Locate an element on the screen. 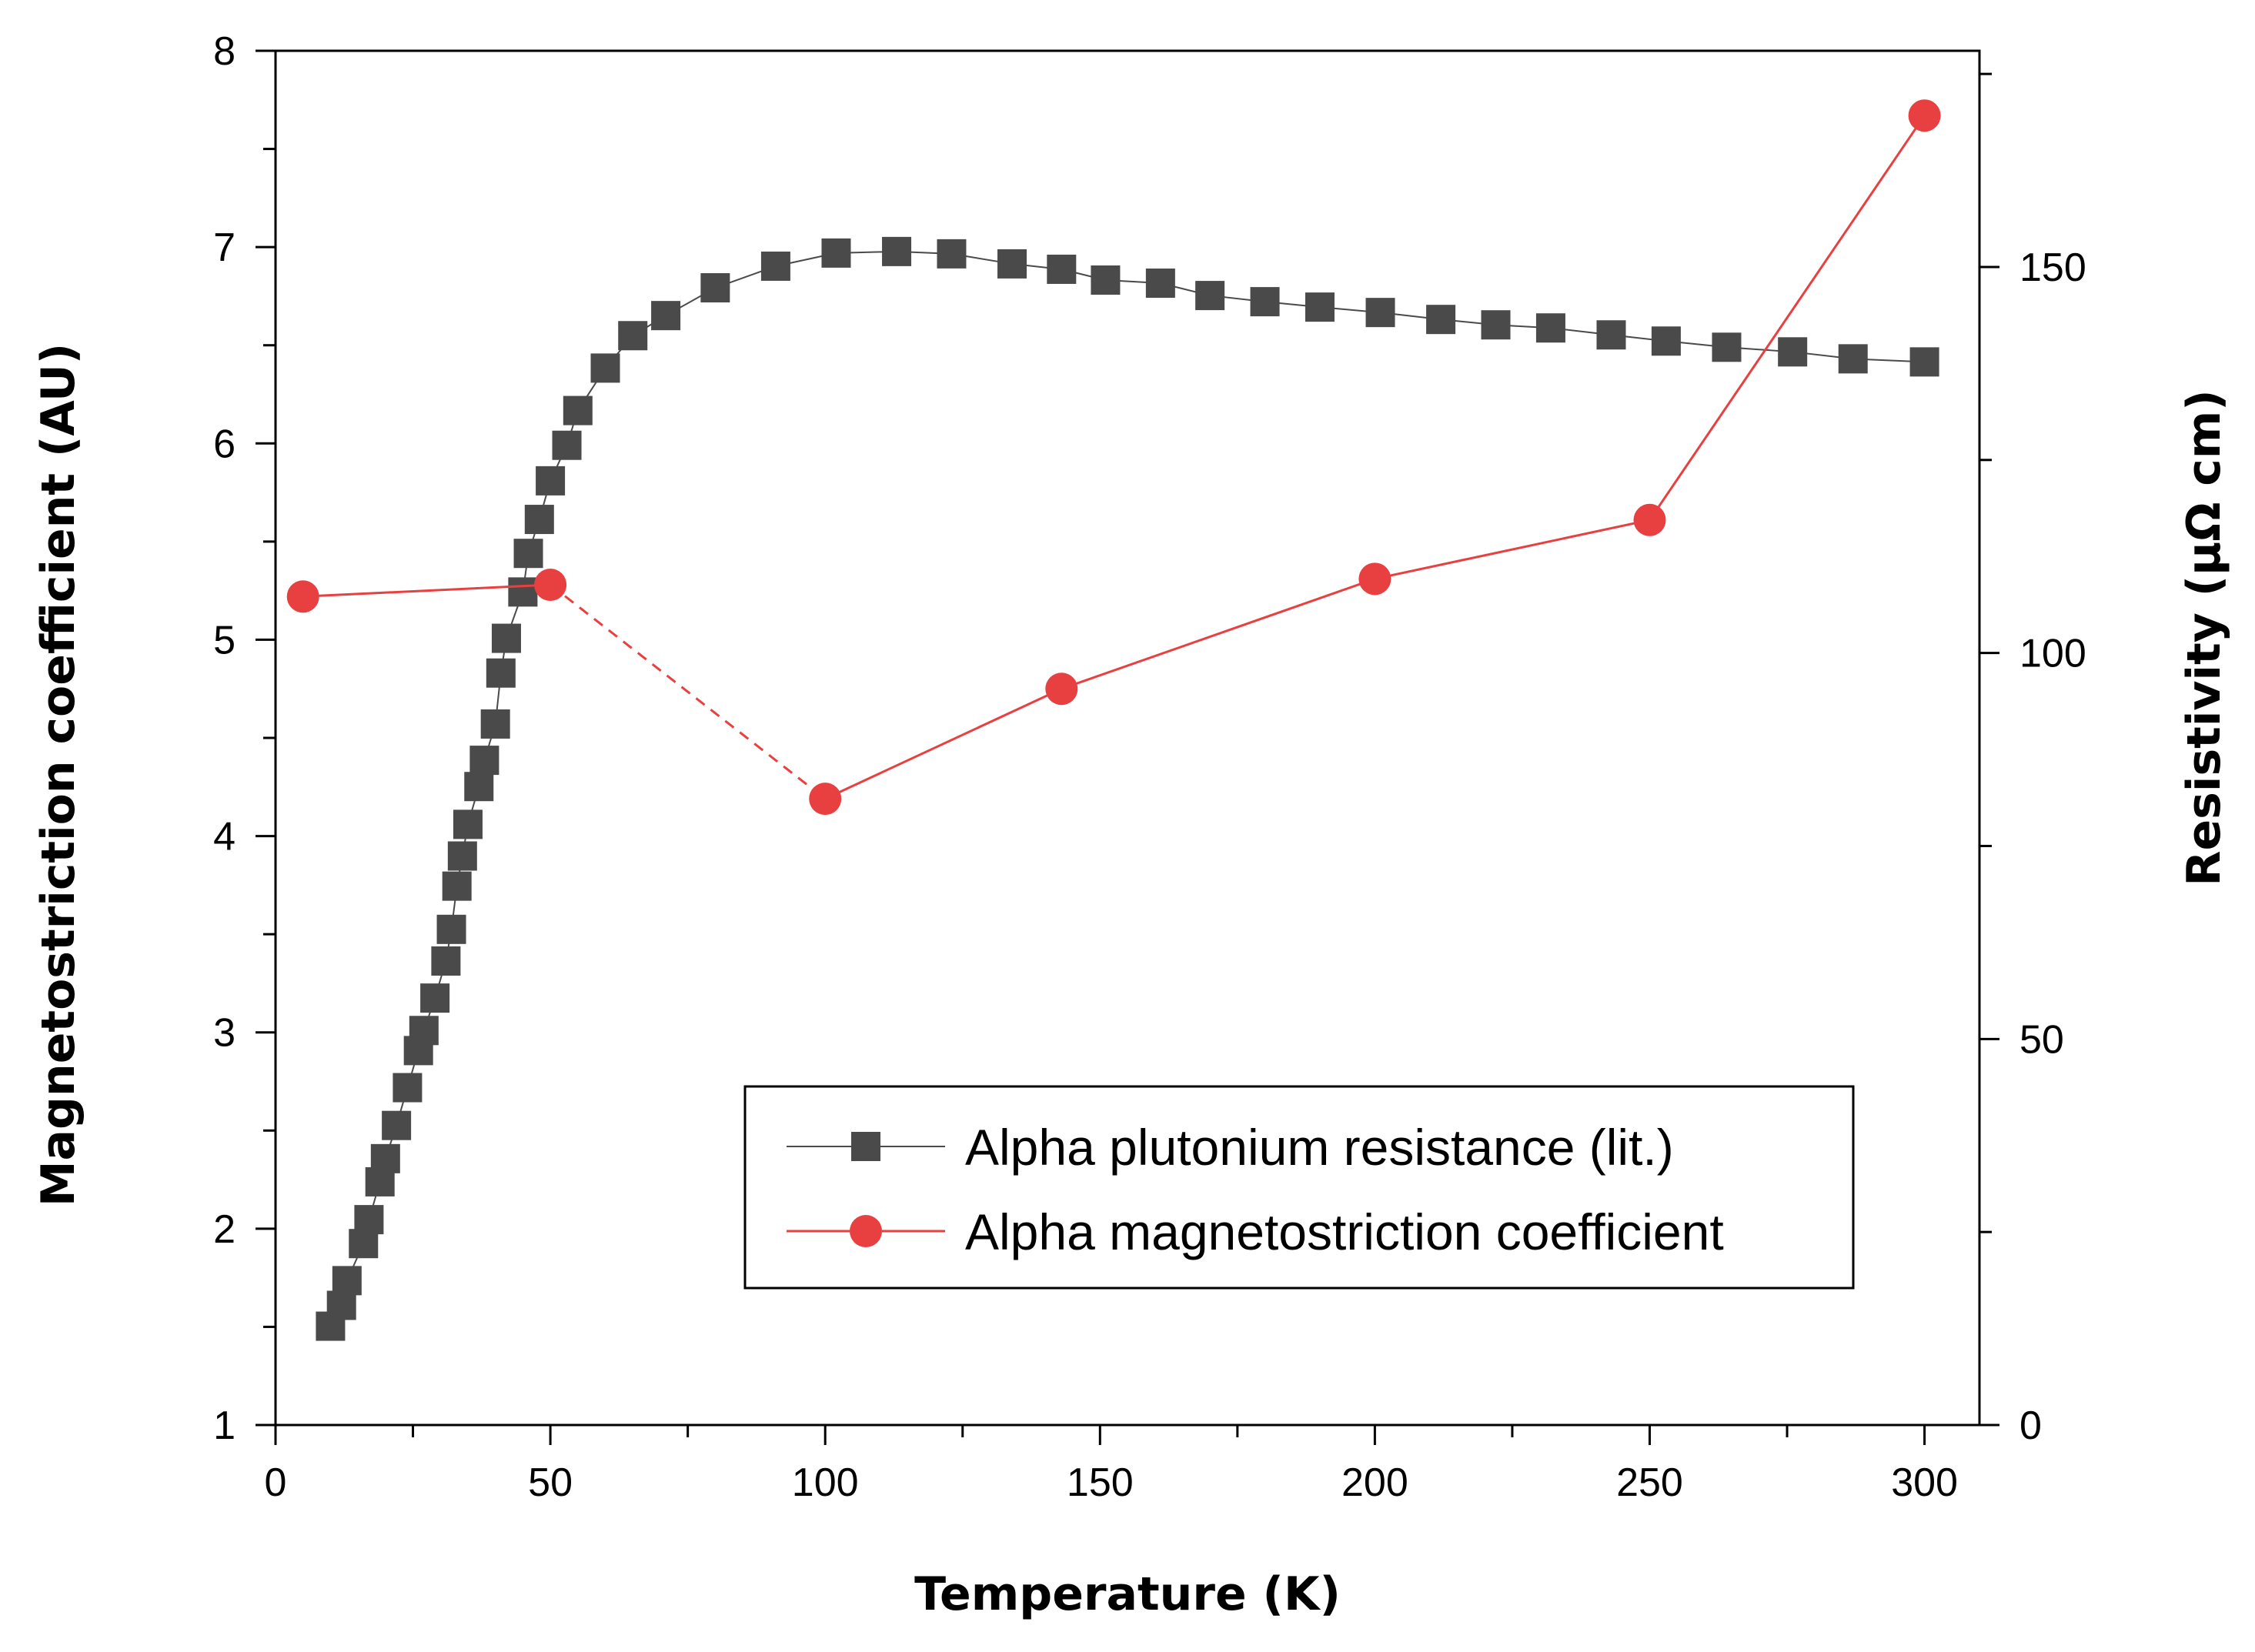 The height and width of the screenshot is (1652, 2255). y-left-tick-label: 5 is located at coordinates (224, 640).